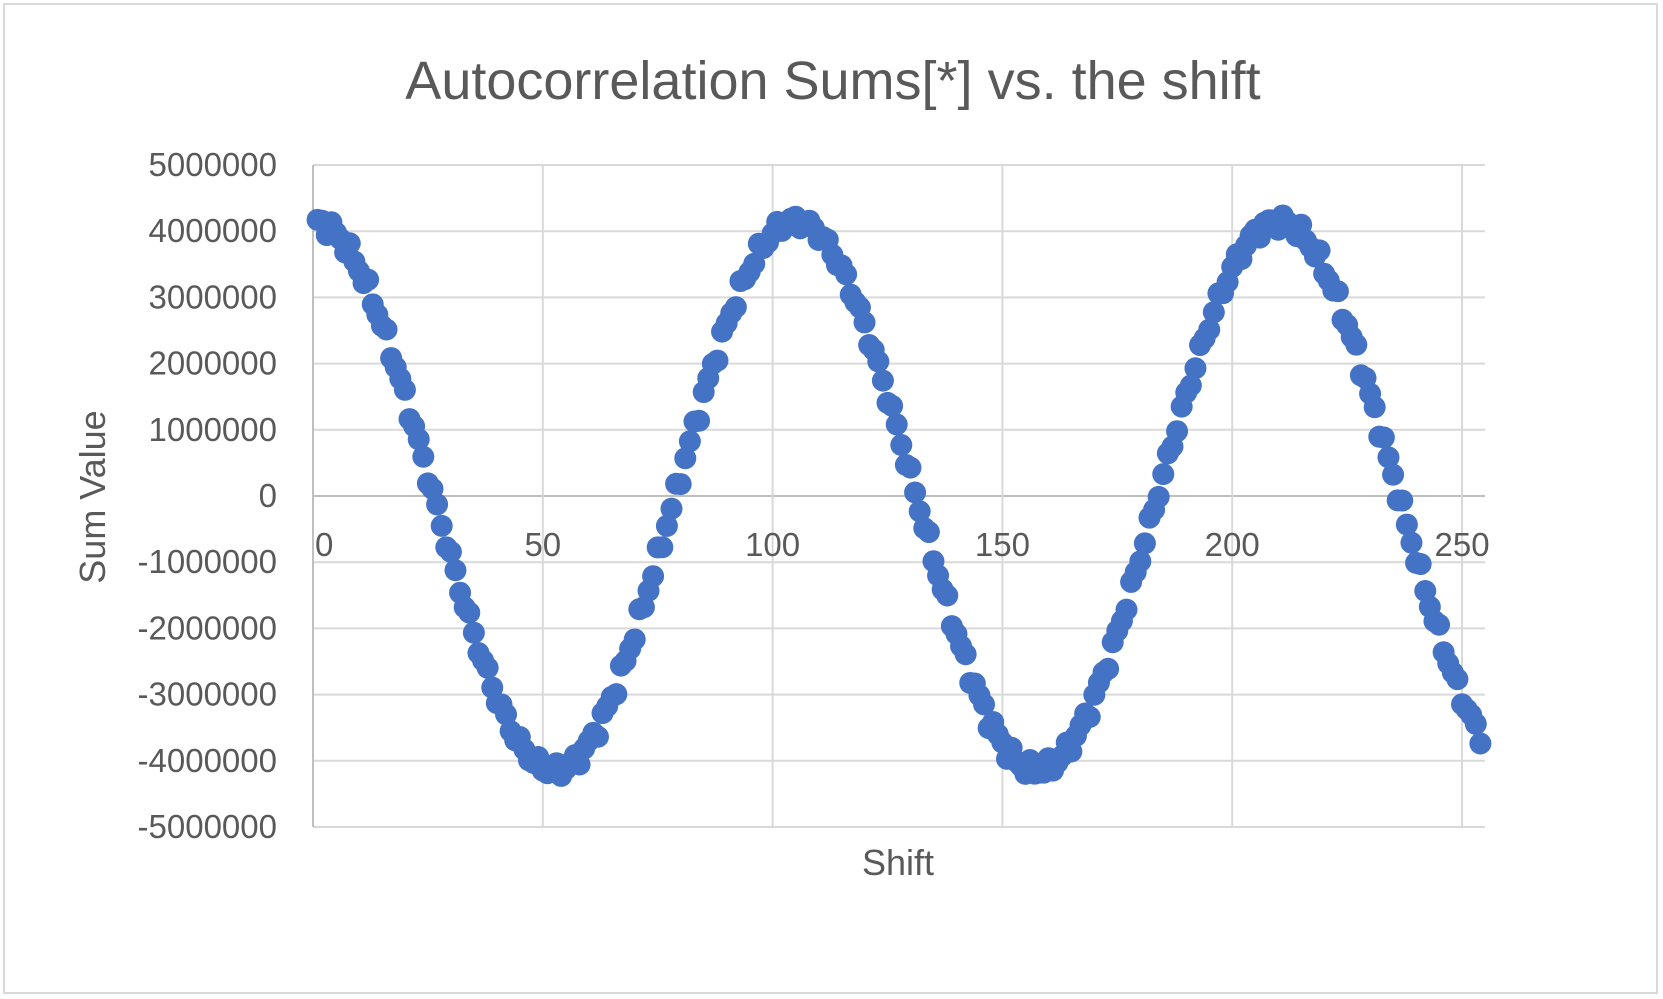 This screenshot has width=1663, height=999. I want to click on x-axis-label: Shift, so click(898, 862).